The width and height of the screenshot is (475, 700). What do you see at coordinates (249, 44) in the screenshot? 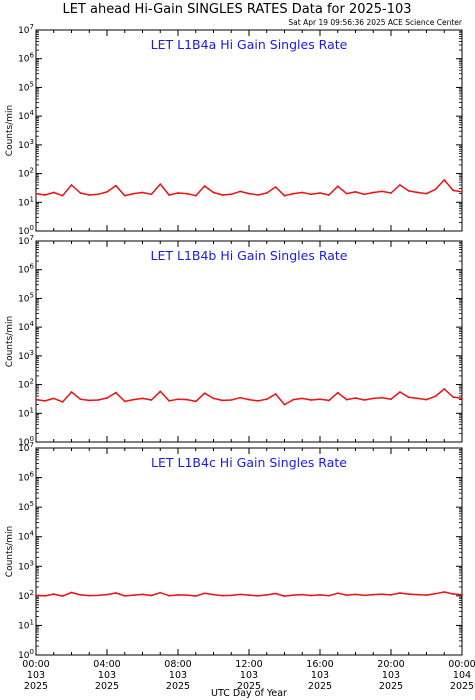
I see `panel-title: LET L1B4a Hi Gain Singles Rate` at bounding box center [249, 44].